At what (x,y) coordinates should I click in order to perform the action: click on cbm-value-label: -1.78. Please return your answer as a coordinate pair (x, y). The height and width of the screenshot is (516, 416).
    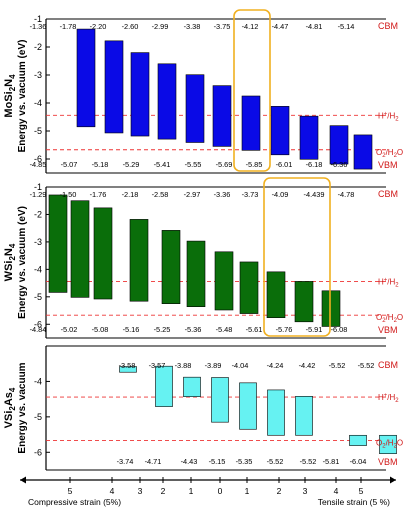
    Looking at the image, I should click on (68, 26).